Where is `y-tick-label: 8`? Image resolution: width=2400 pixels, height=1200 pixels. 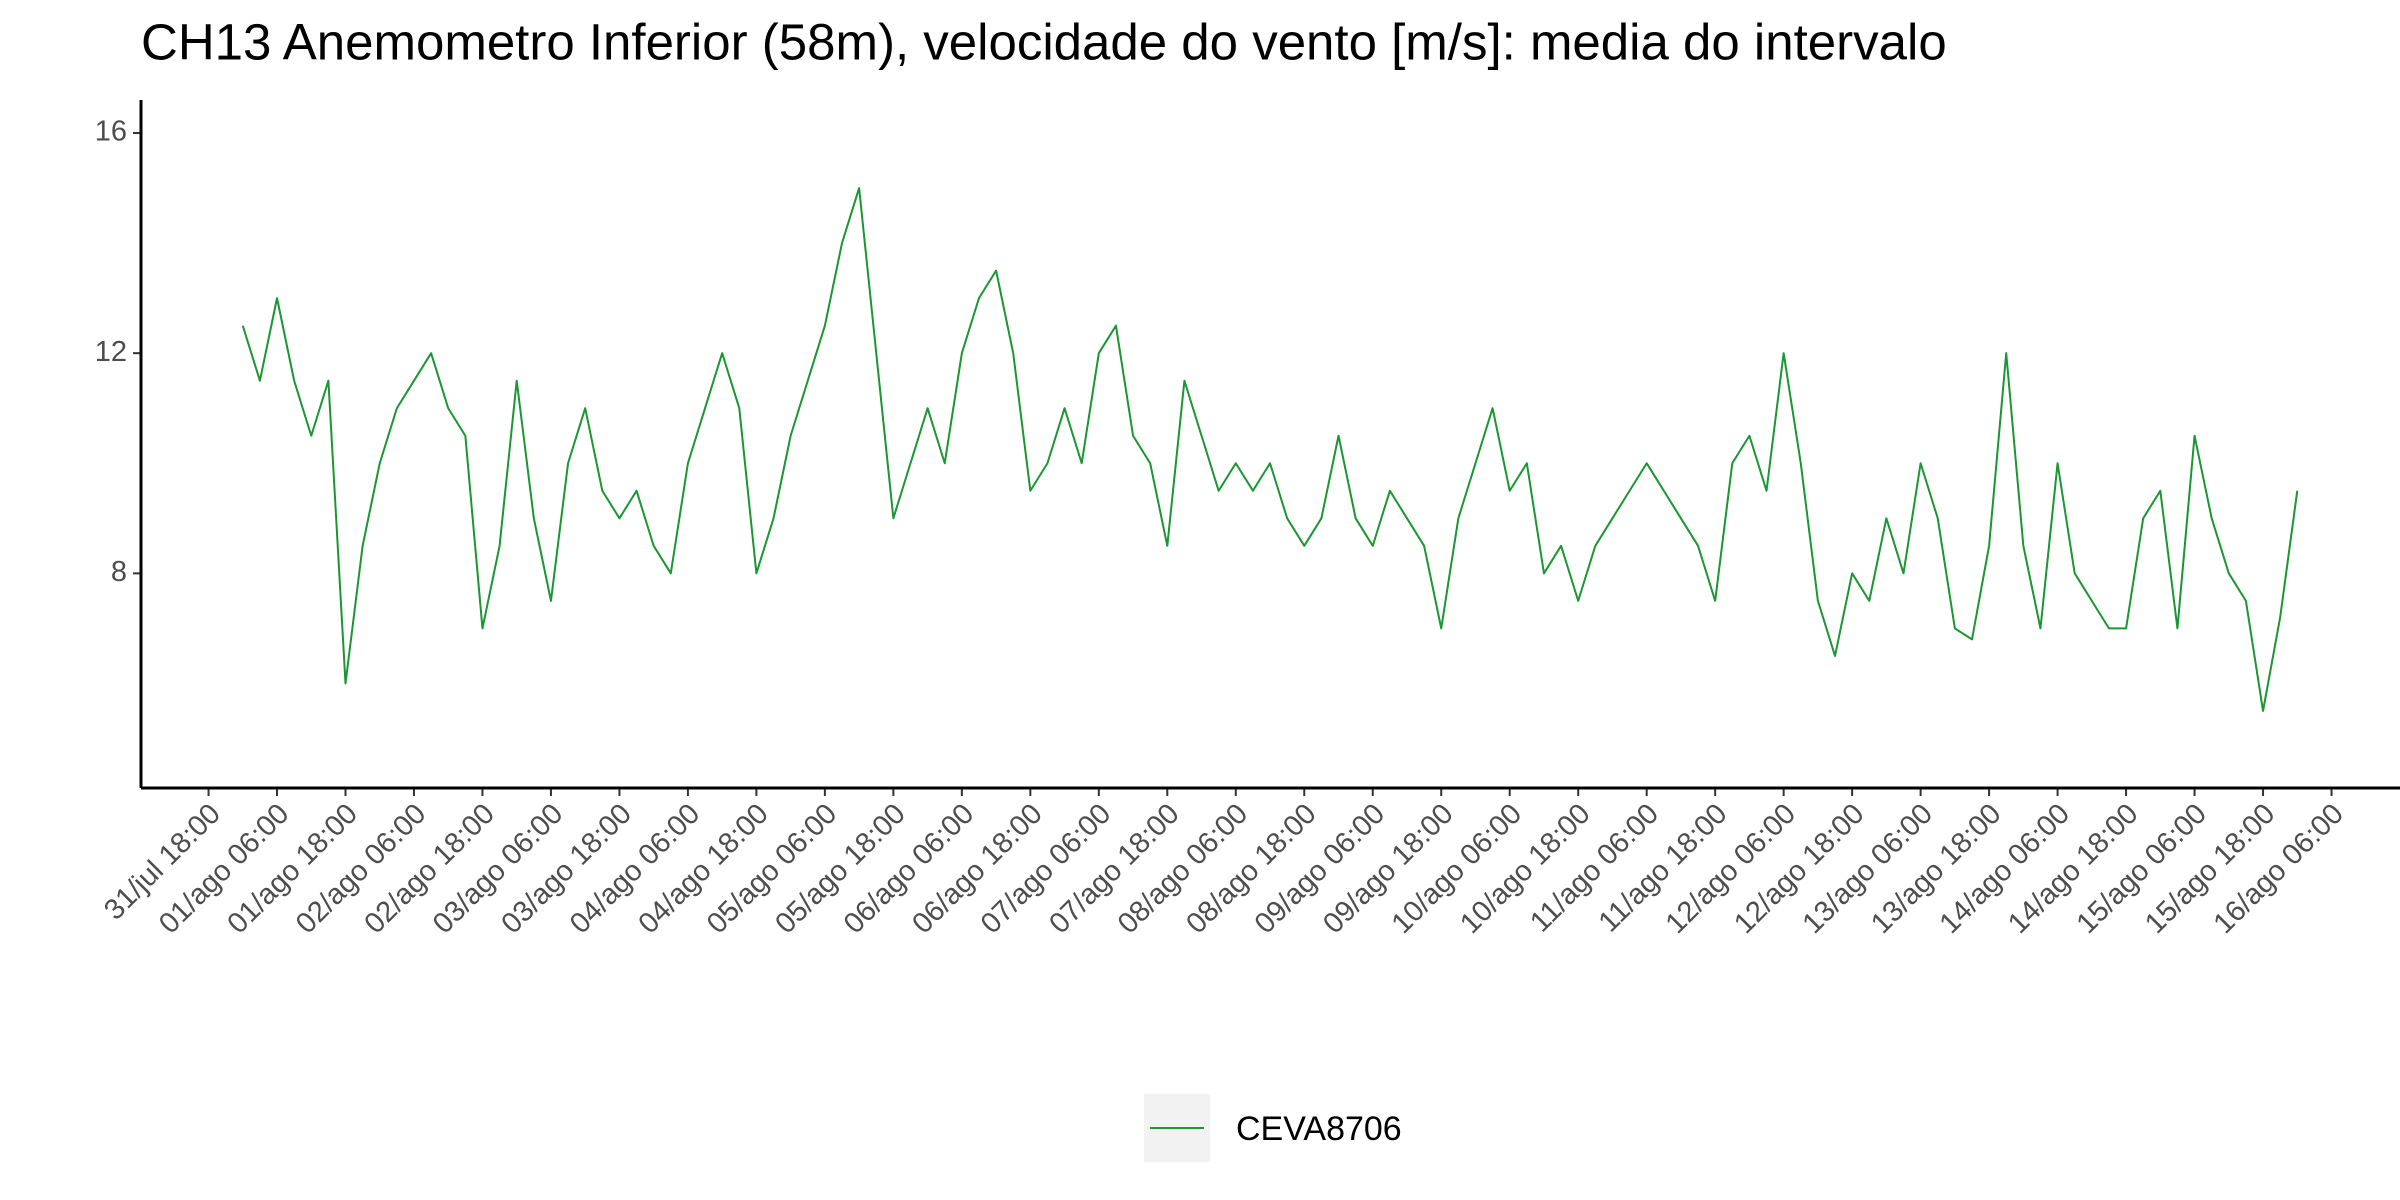
y-tick-label: 8 is located at coordinates (119, 572).